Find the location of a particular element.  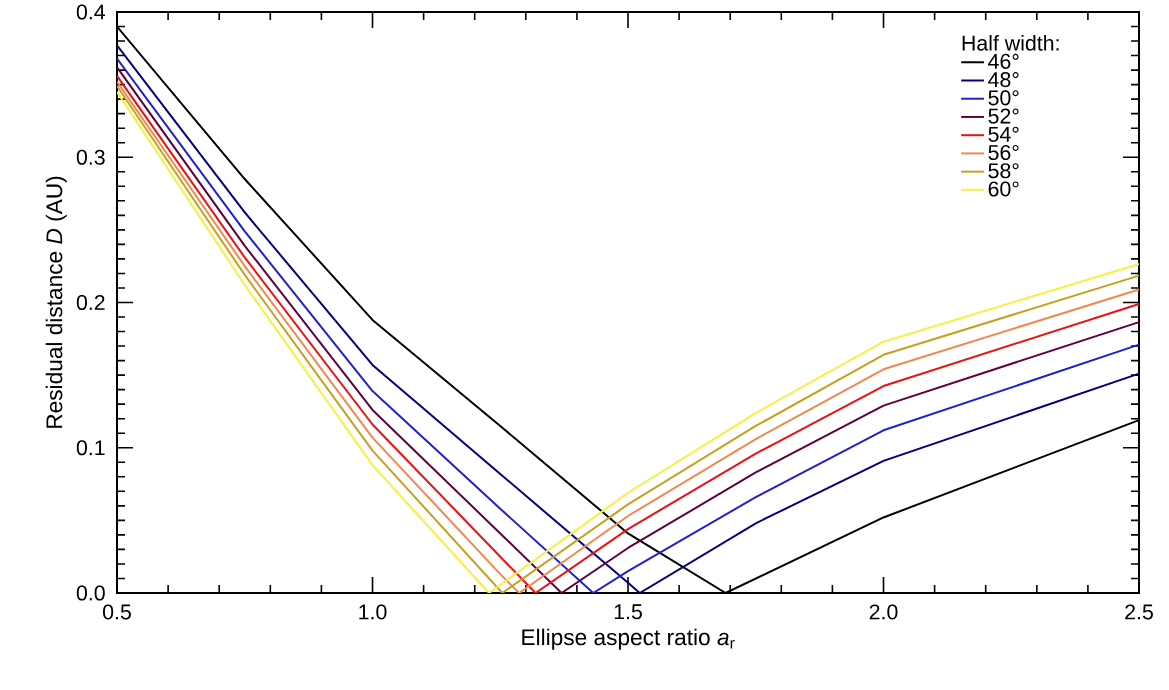

y-axis-title: Residual distance D (AU) is located at coordinates (56, 302).